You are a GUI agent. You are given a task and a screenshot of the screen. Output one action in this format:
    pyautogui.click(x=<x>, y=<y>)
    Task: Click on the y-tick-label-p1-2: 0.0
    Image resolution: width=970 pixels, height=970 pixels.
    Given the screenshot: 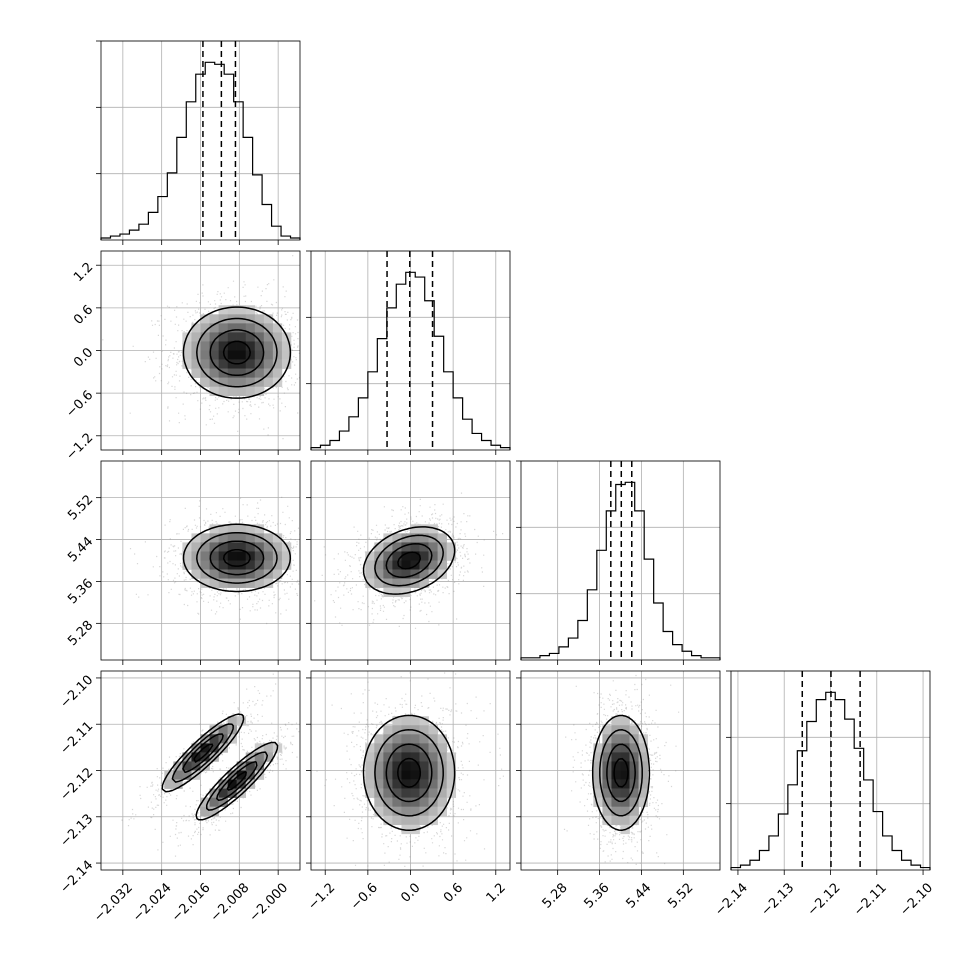 What is the action you would take?
    pyautogui.click(x=83, y=357)
    